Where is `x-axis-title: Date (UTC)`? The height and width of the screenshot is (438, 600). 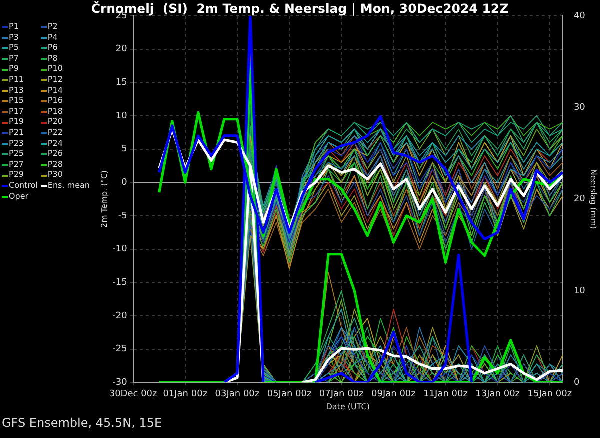
x-axis-title: Date (UTC) is located at coordinates (348, 407).